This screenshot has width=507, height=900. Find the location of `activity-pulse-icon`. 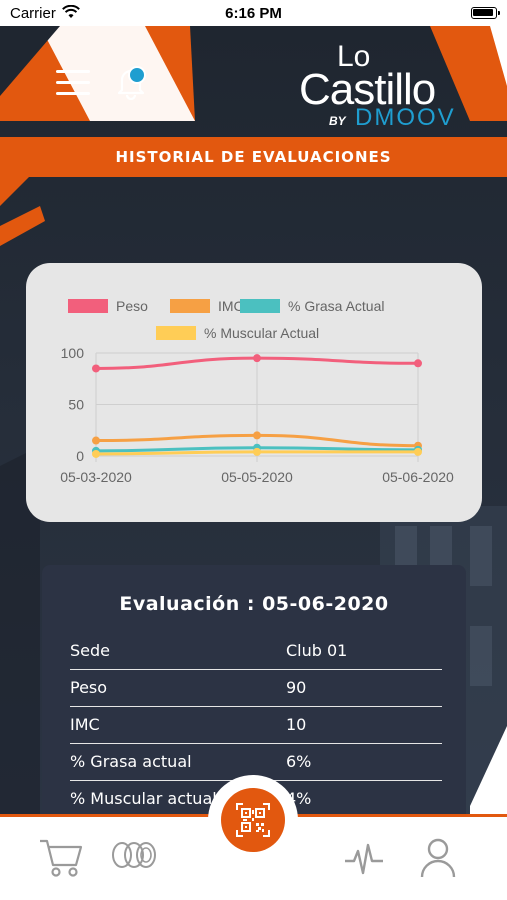

activity-pulse-icon is located at coordinates (364, 861).